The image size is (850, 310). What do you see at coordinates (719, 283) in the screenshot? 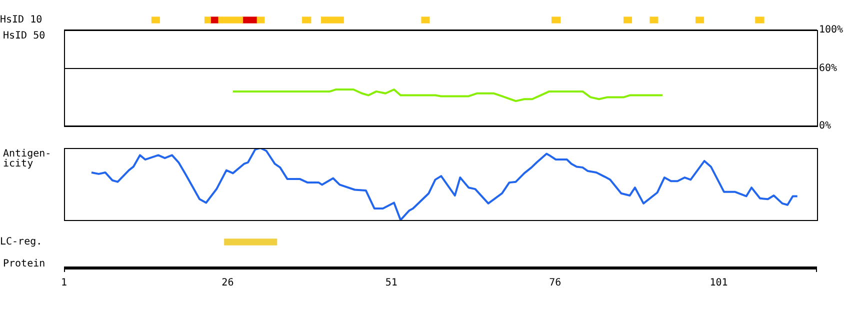
I see `x-tick-label: 101` at bounding box center [719, 283].